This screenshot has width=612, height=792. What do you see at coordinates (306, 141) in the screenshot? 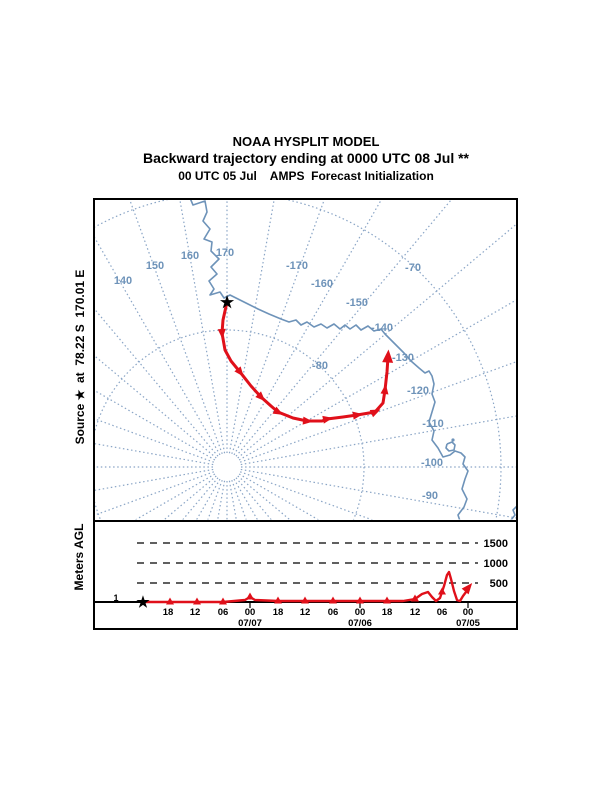
I see `model-title: NOAA HYSPLIT MODEL` at bounding box center [306, 141].